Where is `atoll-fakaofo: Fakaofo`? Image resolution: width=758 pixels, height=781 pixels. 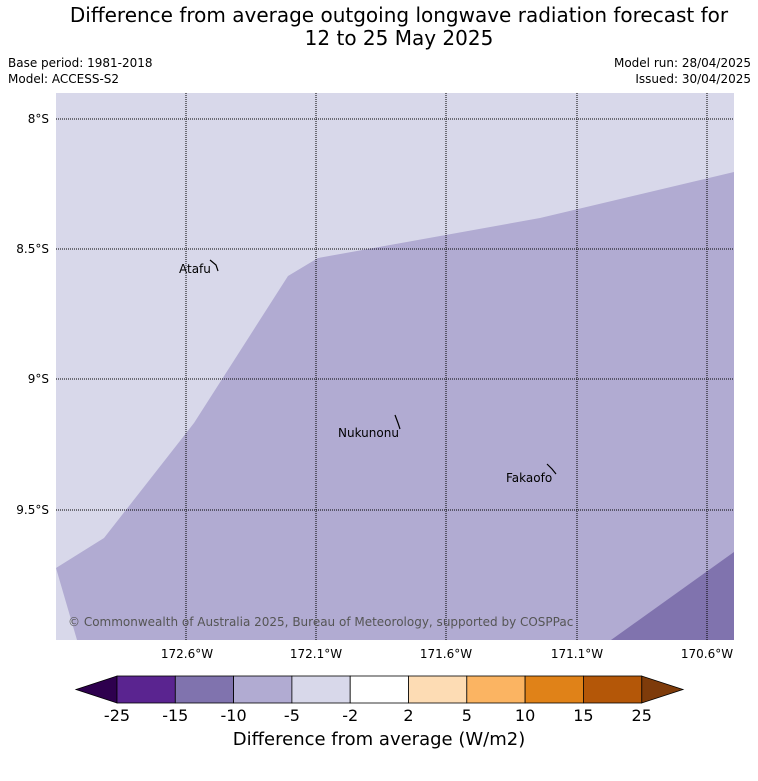 atoll-fakaofo: Fakaofo is located at coordinates (531, 474).